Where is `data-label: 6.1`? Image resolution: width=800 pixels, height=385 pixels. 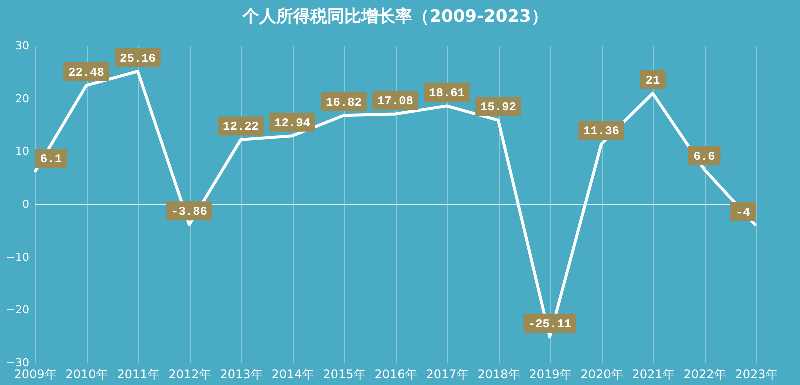
data-label: 6.1 is located at coordinates (51, 159).